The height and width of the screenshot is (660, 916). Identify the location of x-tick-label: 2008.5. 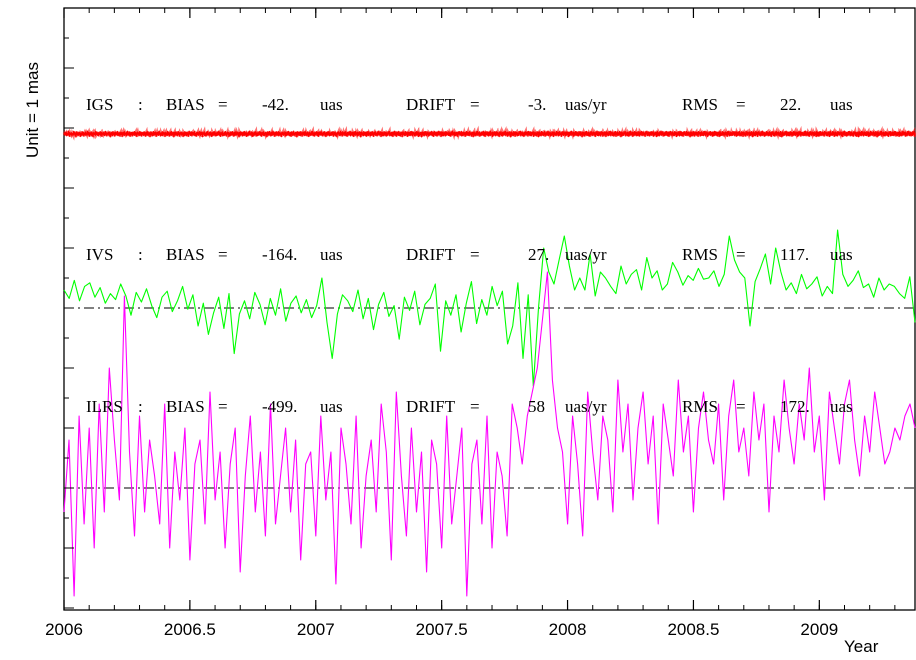
(693, 629).